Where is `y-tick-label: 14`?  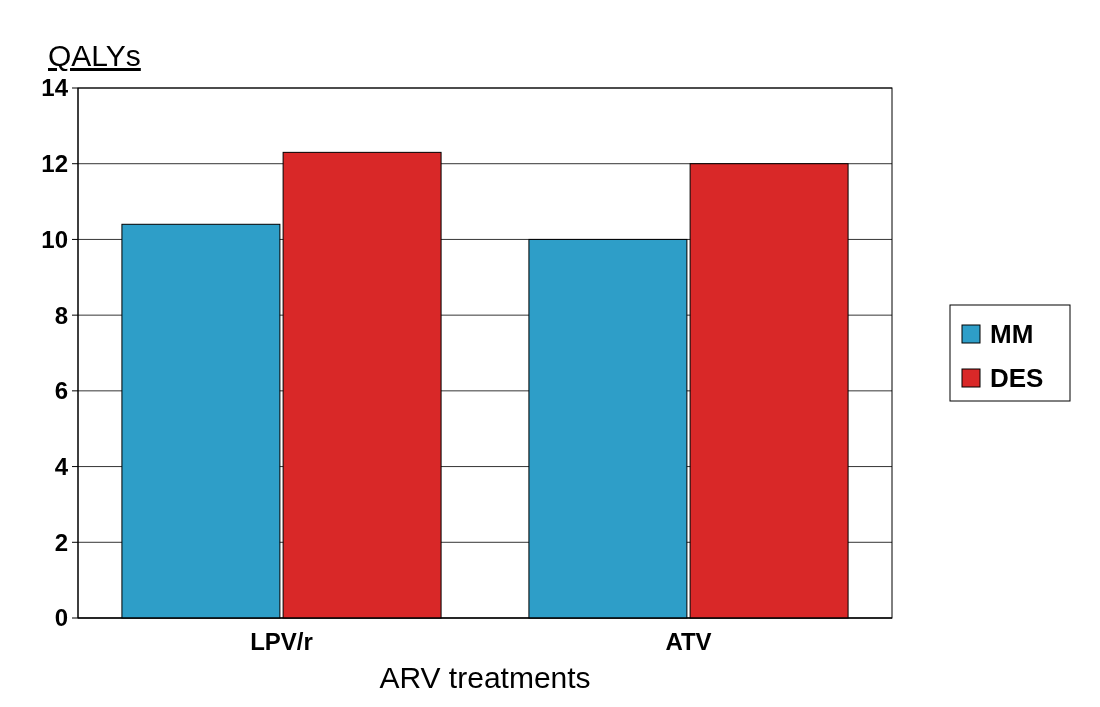
y-tick-label: 14 is located at coordinates (55, 88).